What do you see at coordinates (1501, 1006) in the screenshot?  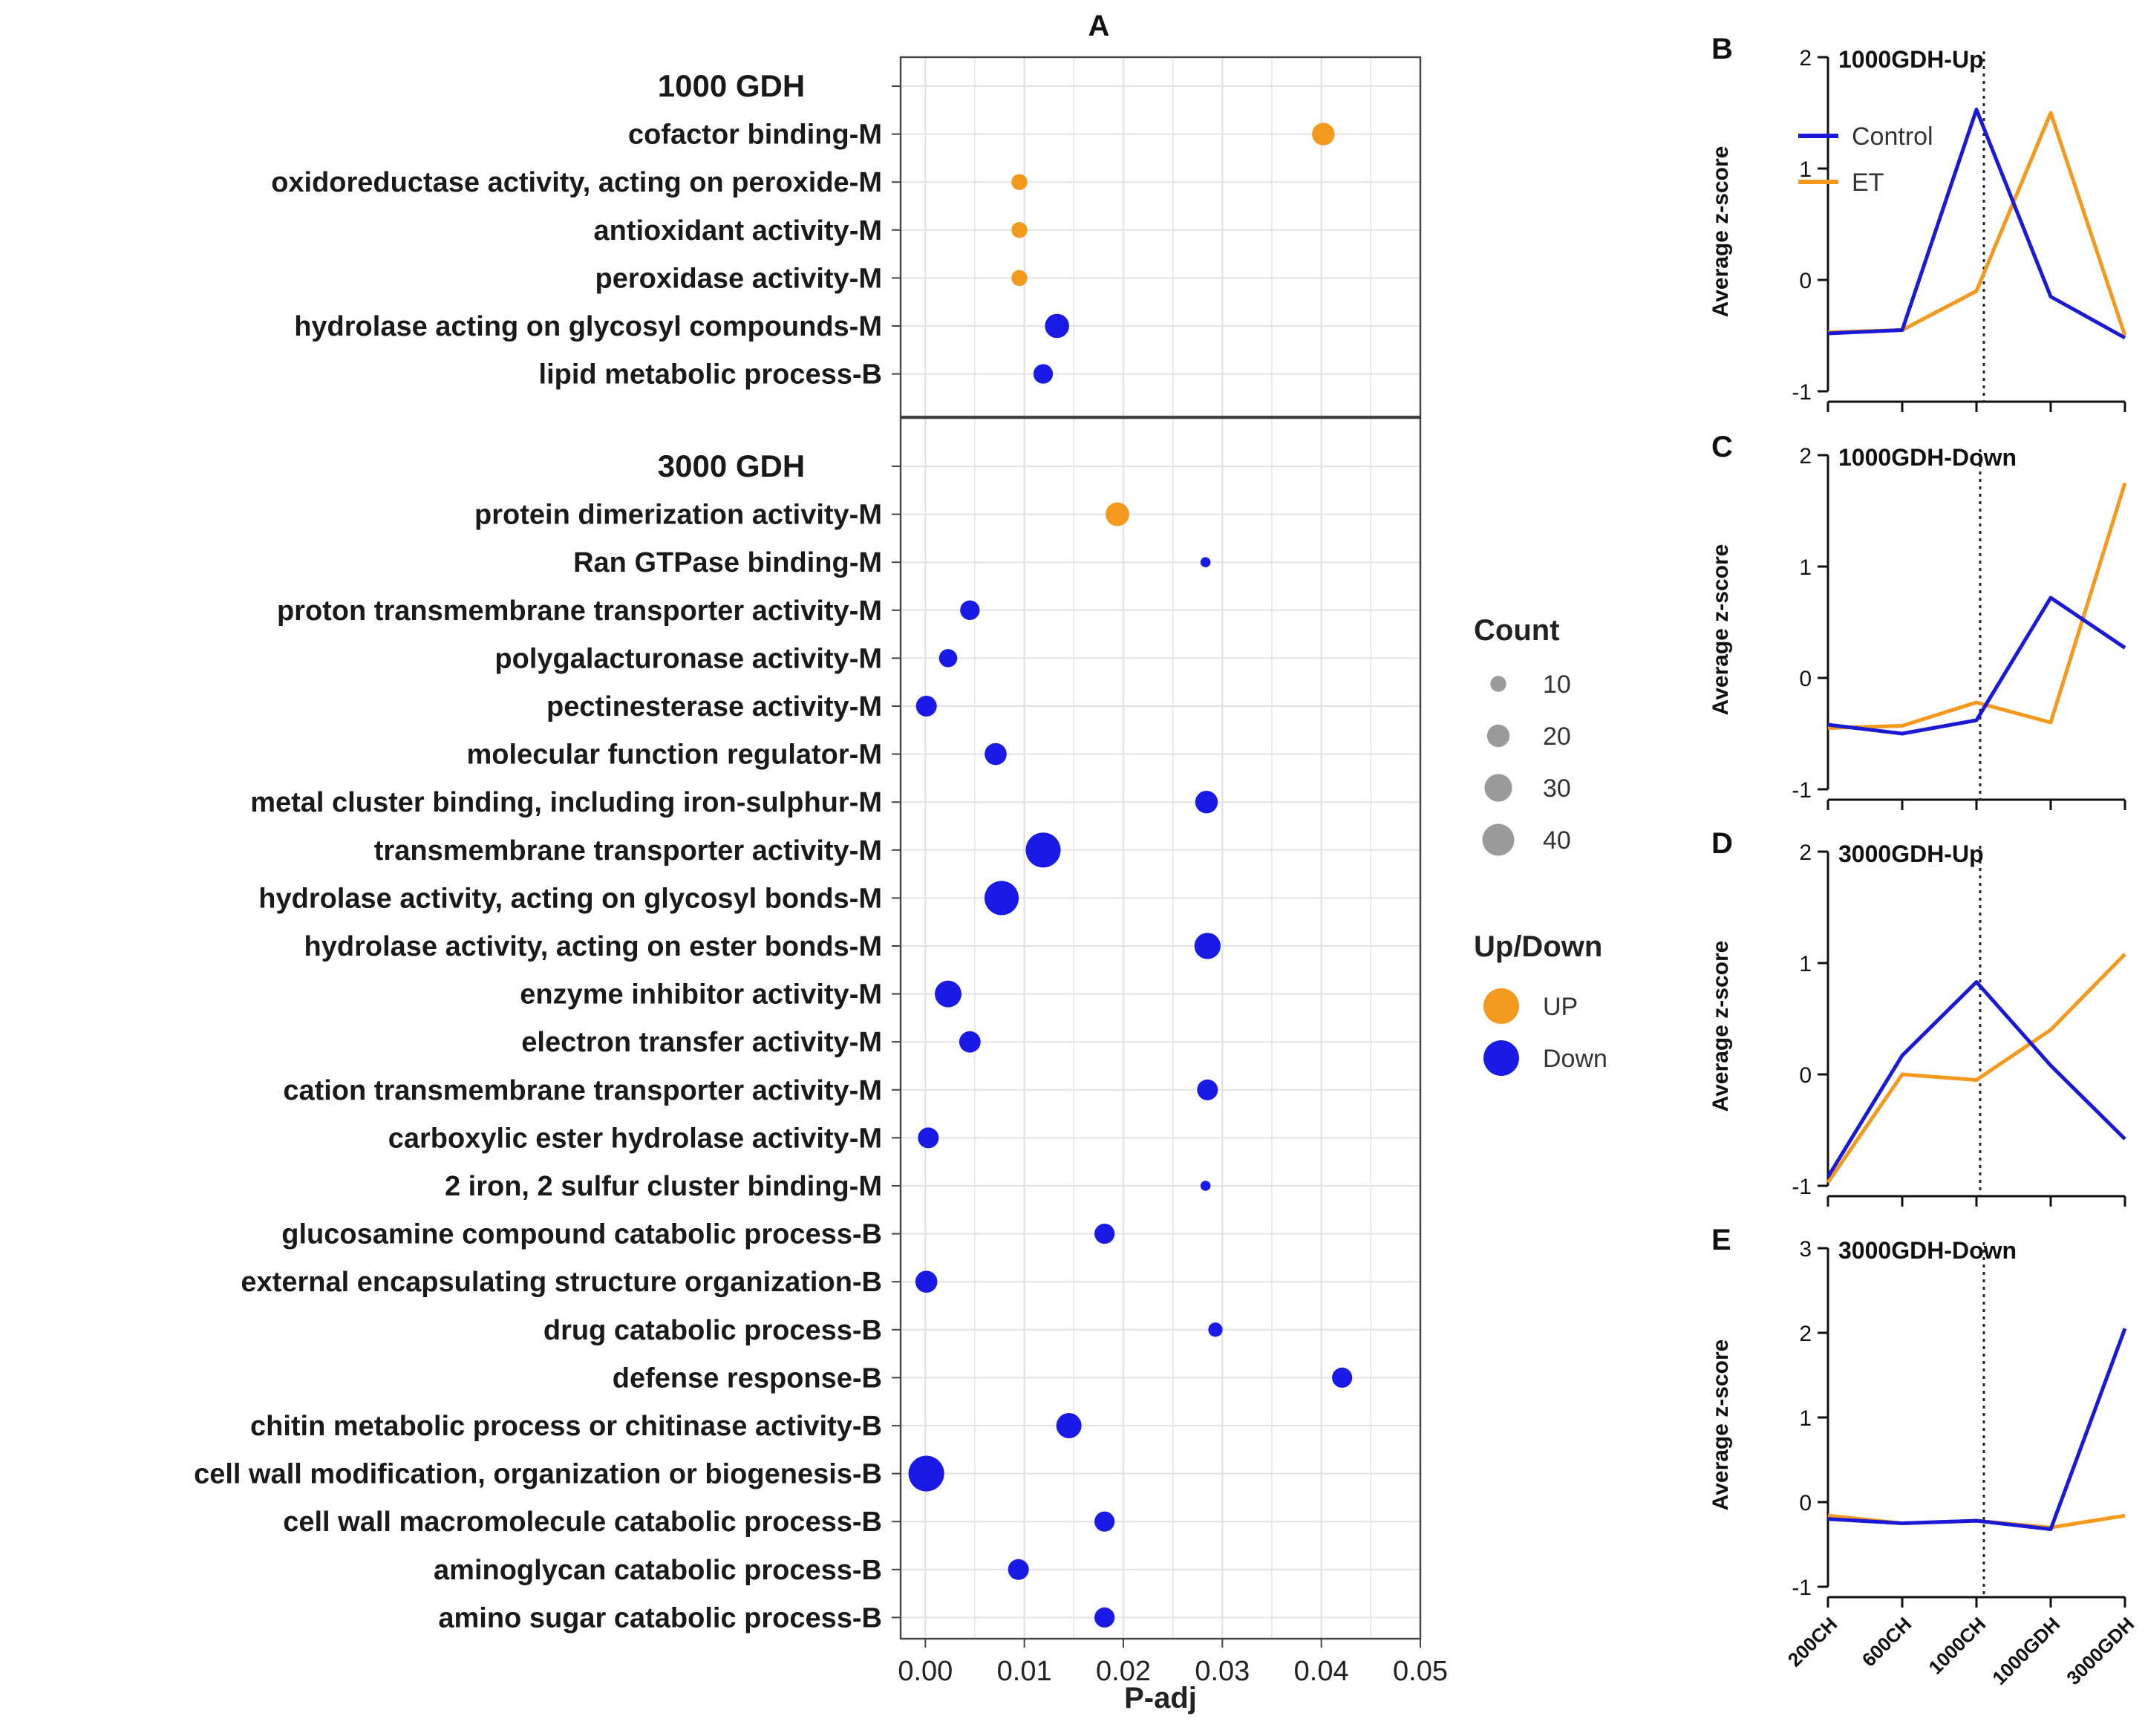 I see `legend-dir-swatch` at bounding box center [1501, 1006].